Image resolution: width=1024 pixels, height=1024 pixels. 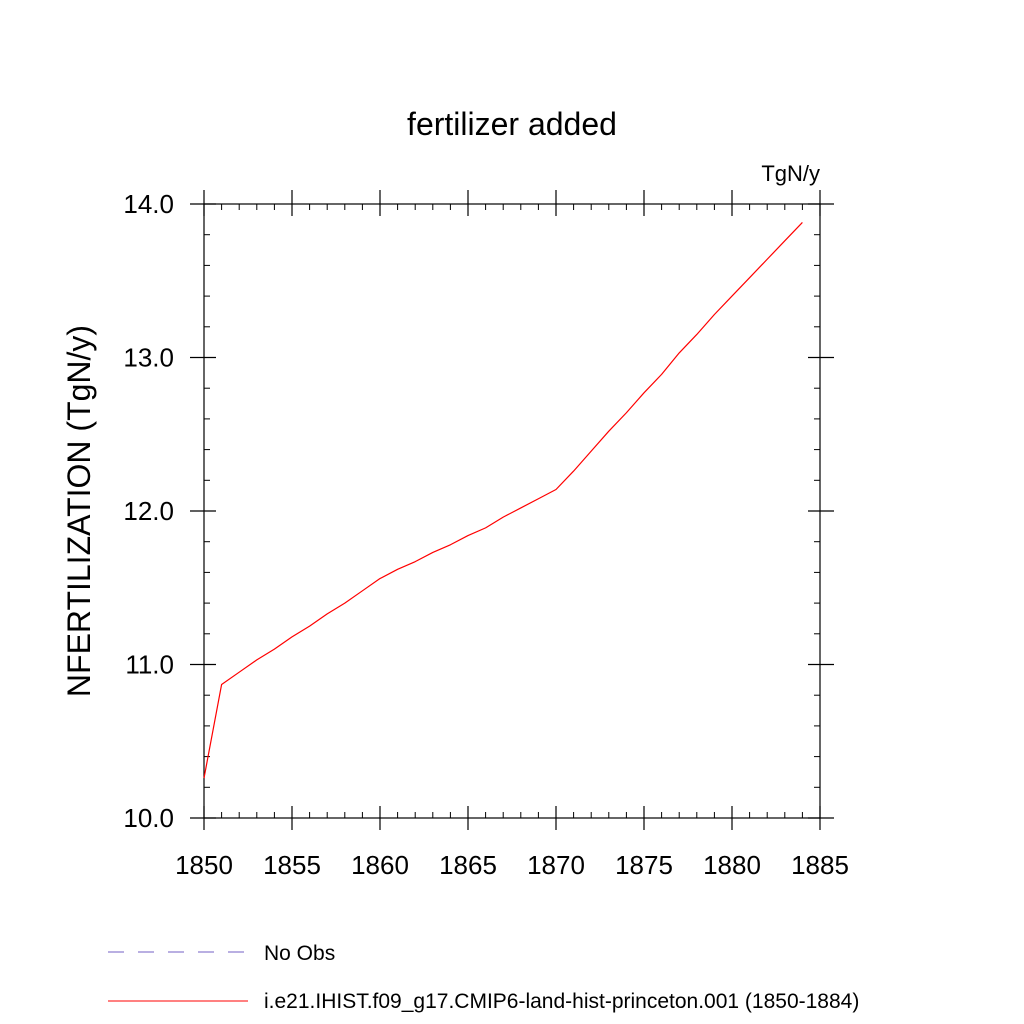 I want to click on x-tick-label: 1855, so click(x=292, y=865).